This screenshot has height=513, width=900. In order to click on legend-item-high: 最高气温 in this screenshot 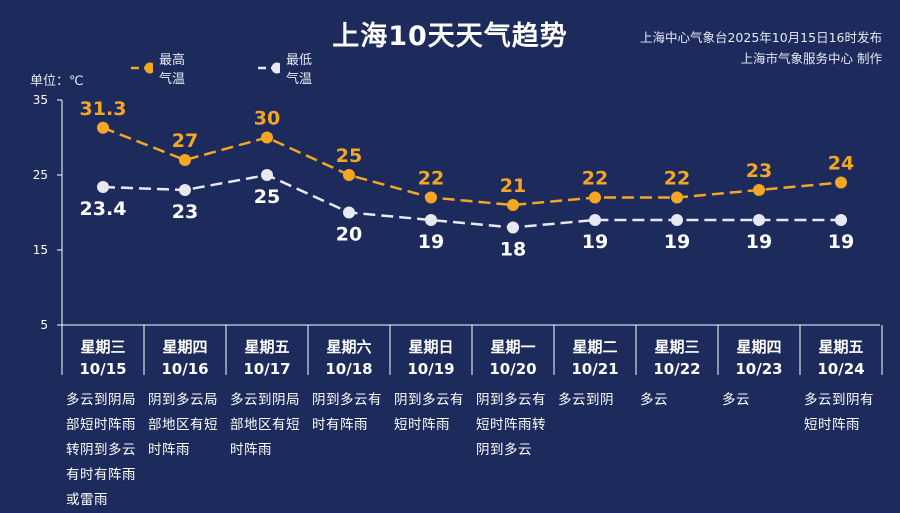, I will do `click(159, 70)`.